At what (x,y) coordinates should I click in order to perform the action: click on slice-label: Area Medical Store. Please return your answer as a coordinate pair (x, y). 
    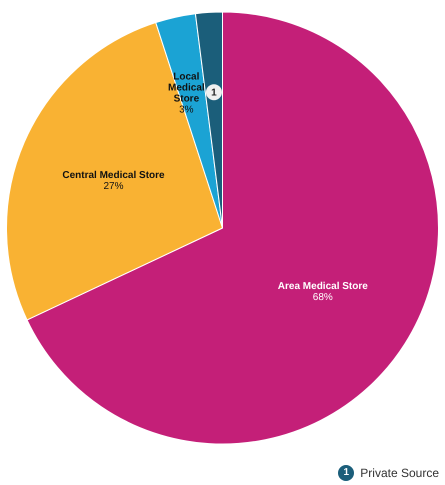
    Looking at the image, I should click on (323, 286).